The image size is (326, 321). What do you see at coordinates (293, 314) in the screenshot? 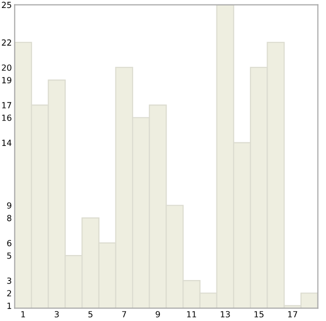
I see `x-tick-label: 17` at bounding box center [293, 314].